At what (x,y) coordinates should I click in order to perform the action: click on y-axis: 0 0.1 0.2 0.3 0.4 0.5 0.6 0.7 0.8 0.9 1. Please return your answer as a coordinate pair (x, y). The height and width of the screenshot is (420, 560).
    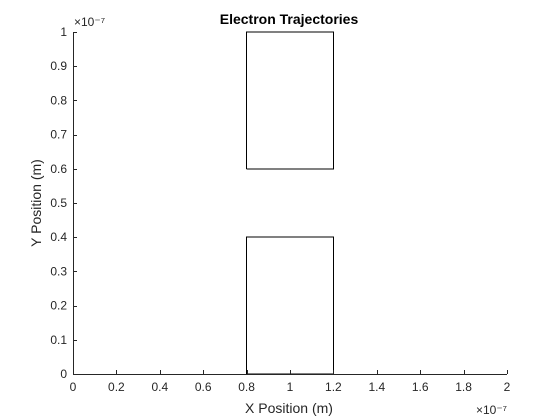
    Looking at the image, I should click on (63, 203).